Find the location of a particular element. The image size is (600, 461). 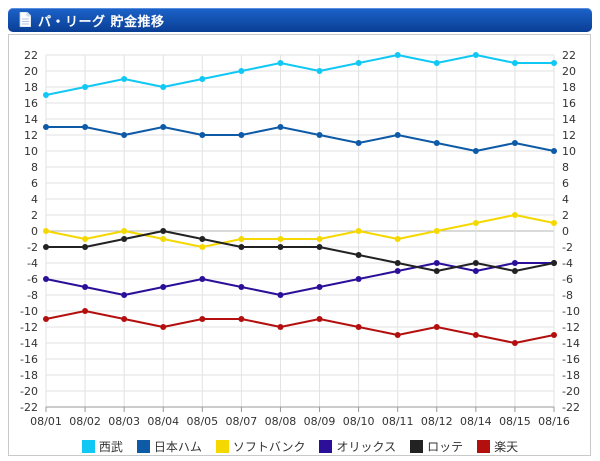

legend-label: オリックス is located at coordinates (366, 446).